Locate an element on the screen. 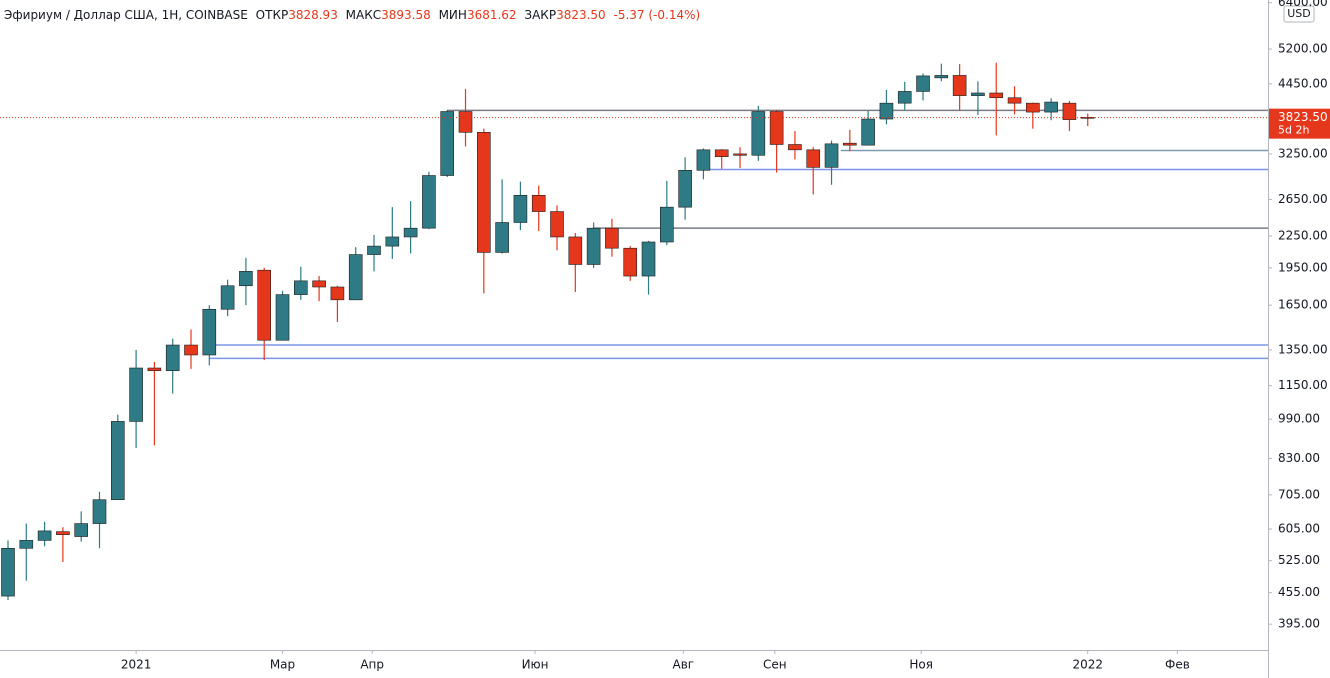  y-tick-label: 5200.00 is located at coordinates (1303, 49).